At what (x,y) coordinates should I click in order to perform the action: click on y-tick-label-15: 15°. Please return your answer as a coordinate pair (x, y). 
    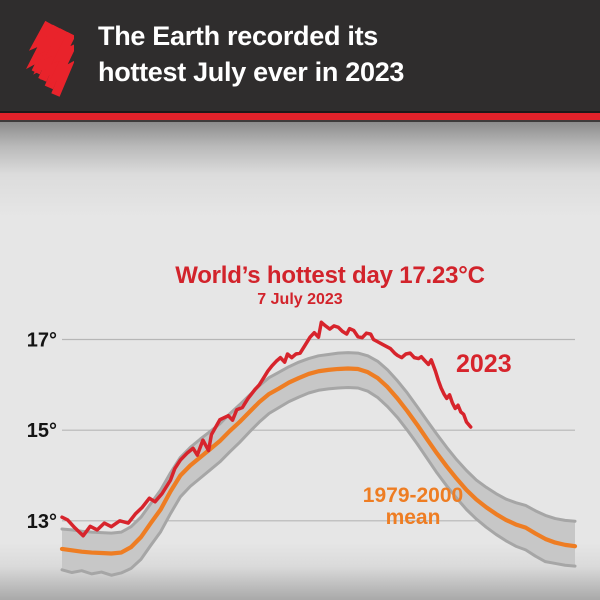
    Looking at the image, I should click on (42, 431).